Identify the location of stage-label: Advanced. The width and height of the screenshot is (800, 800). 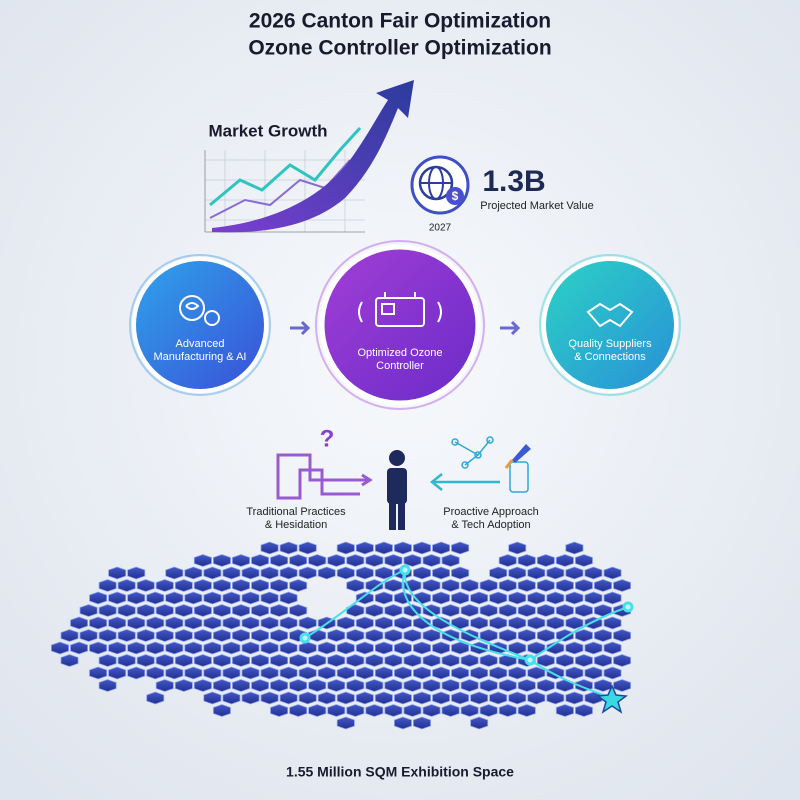
(200, 344).